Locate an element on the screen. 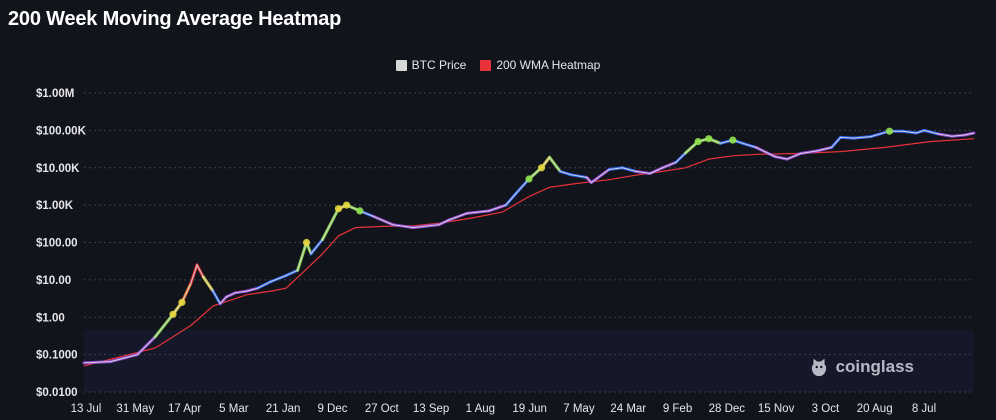  y-tick-label: $0.1000 is located at coordinates (57, 356).